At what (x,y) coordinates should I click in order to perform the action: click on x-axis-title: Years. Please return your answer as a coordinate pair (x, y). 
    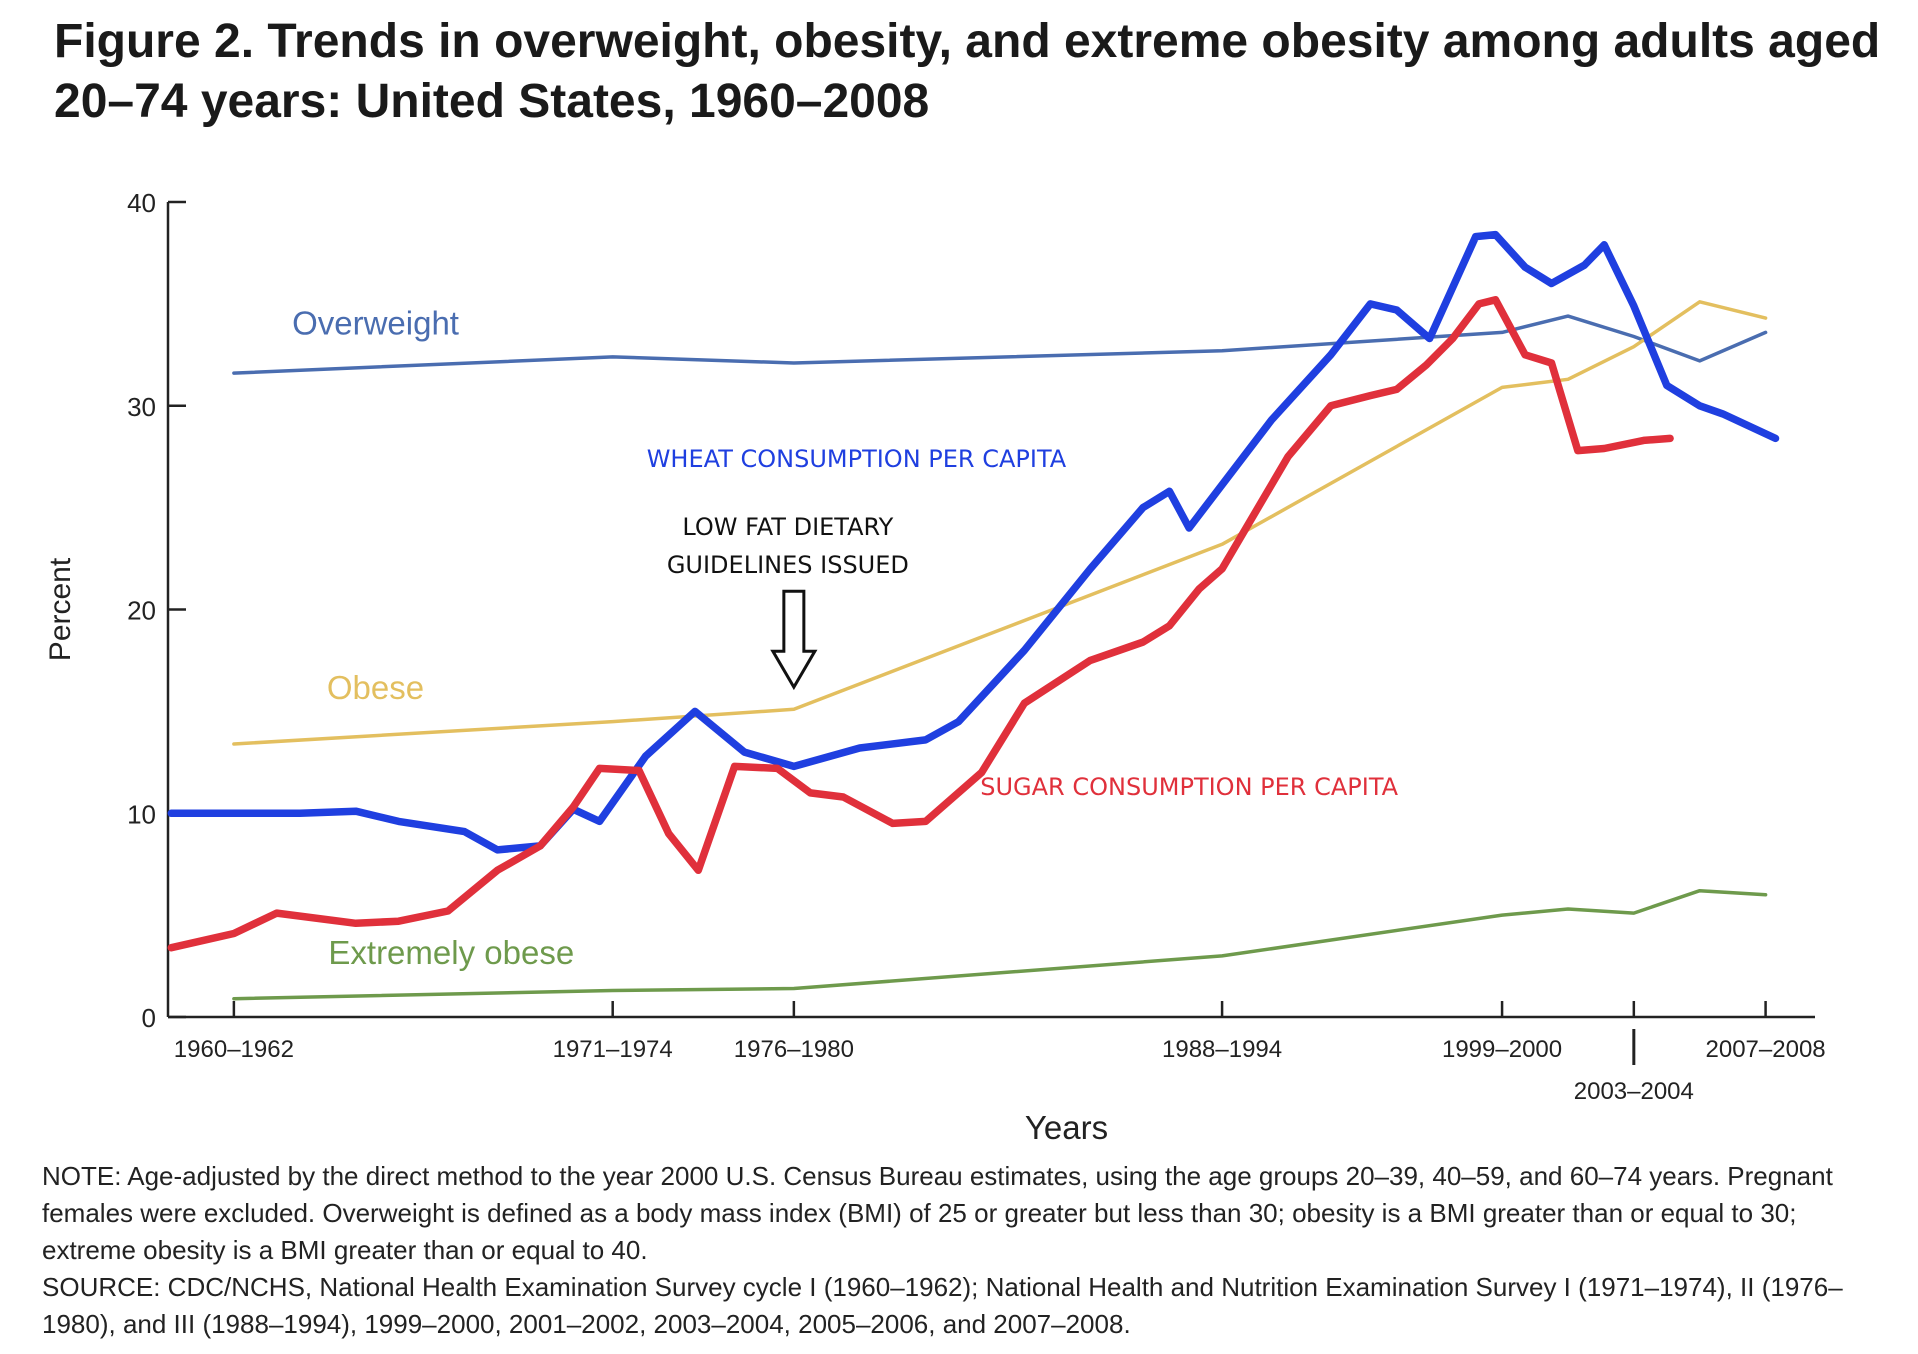
    Looking at the image, I should click on (1066, 1127).